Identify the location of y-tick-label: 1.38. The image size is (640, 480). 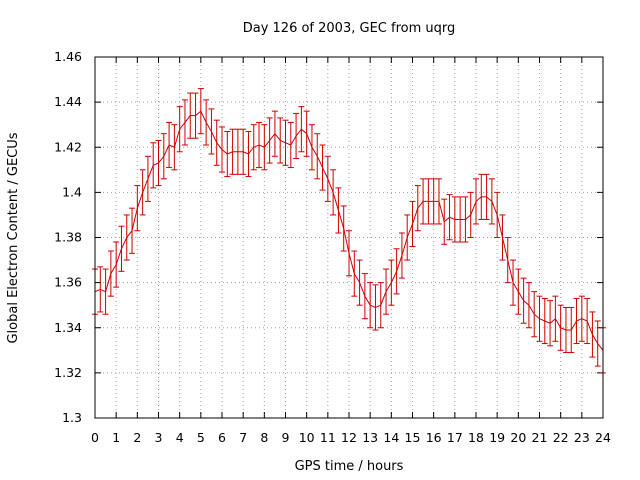
(68, 237).